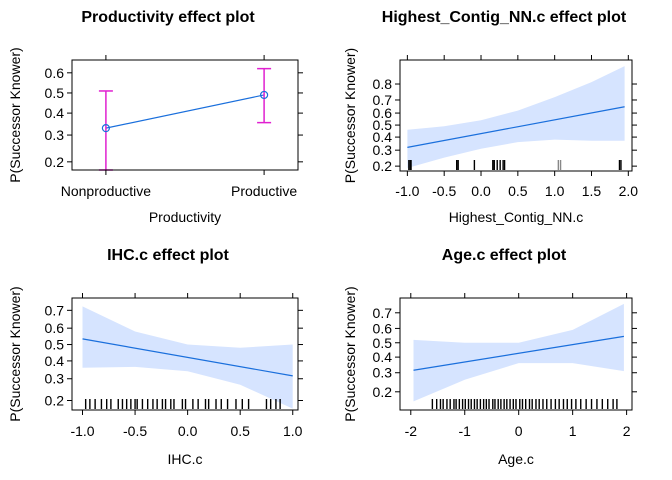 The width and height of the screenshot is (672, 480). I want to click on effect-line, so click(185, 111).